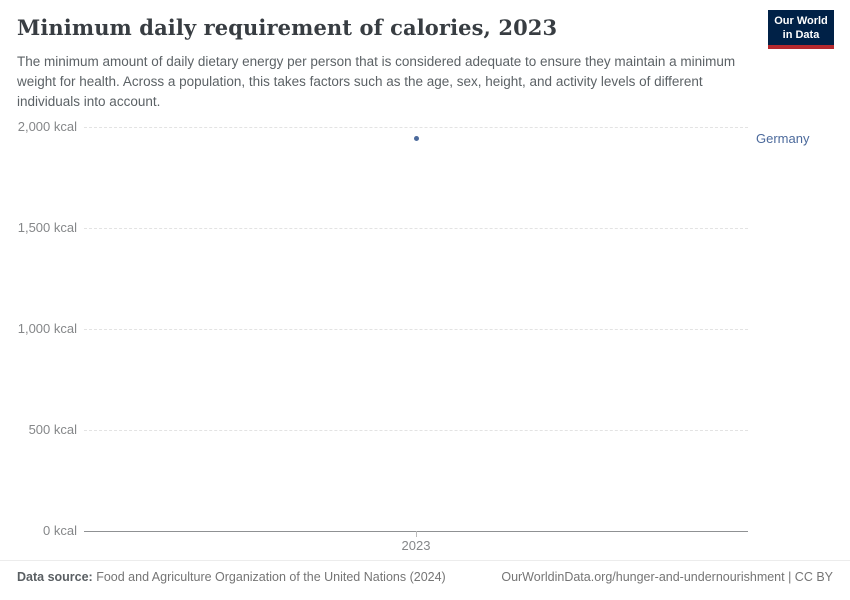  What do you see at coordinates (55, 577) in the screenshot?
I see `data-source-label: Data source:` at bounding box center [55, 577].